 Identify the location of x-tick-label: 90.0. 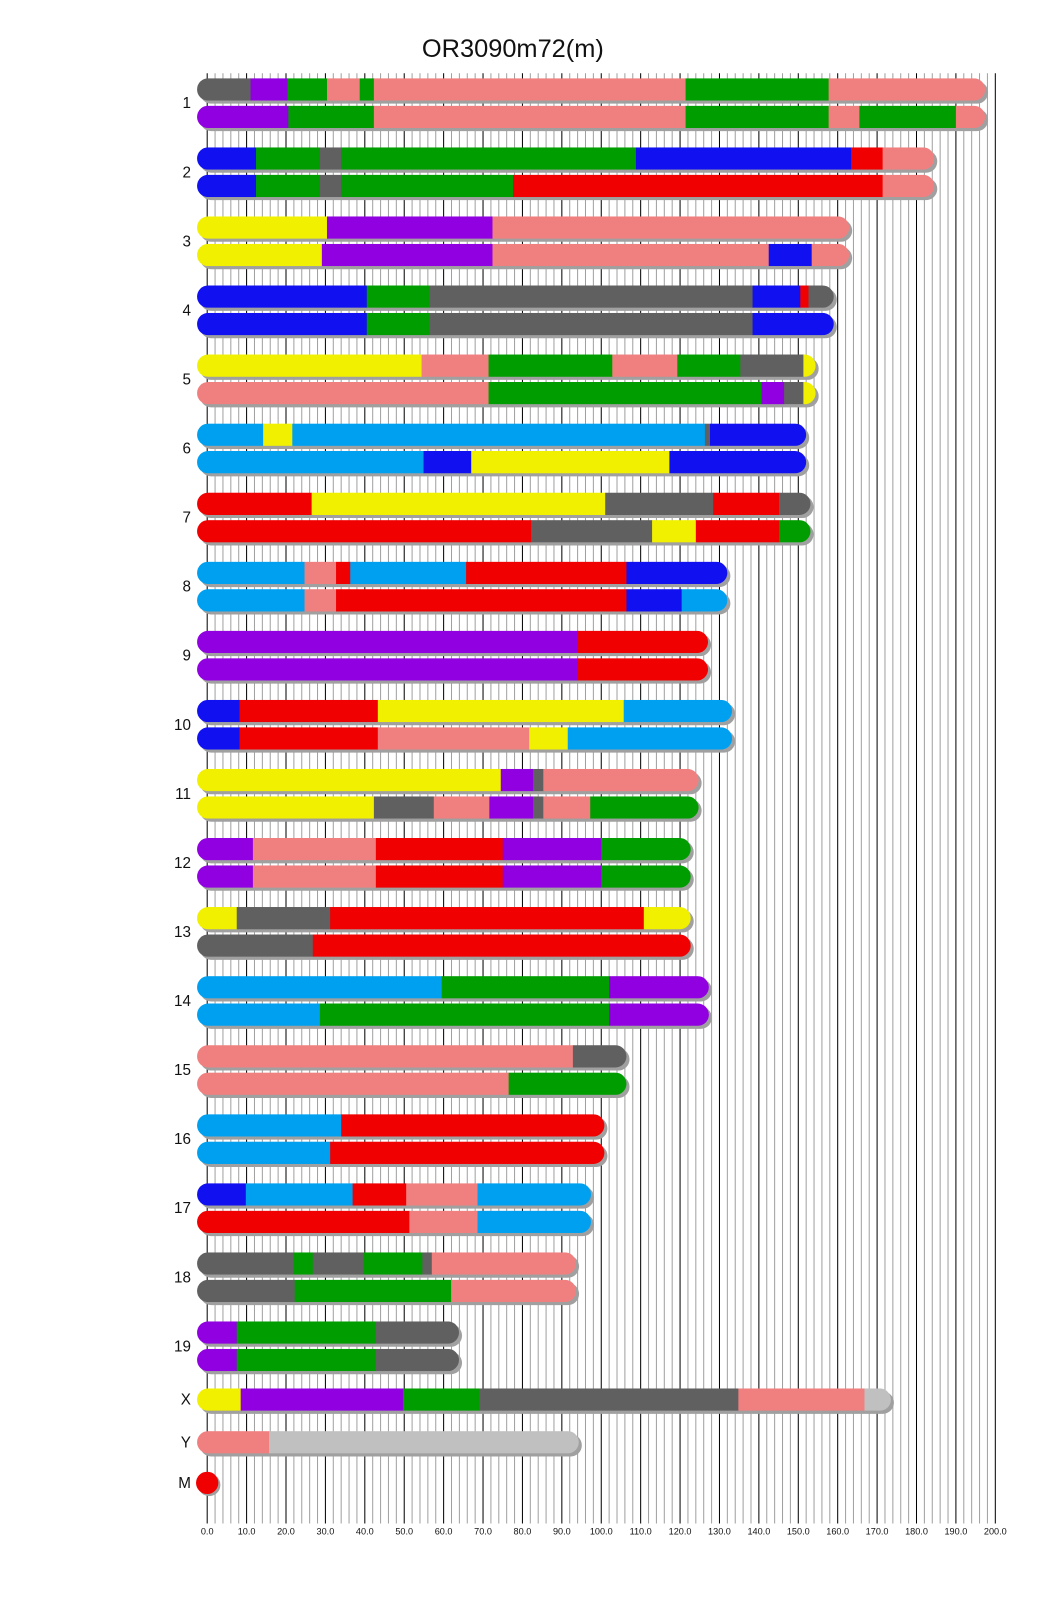
(562, 1532).